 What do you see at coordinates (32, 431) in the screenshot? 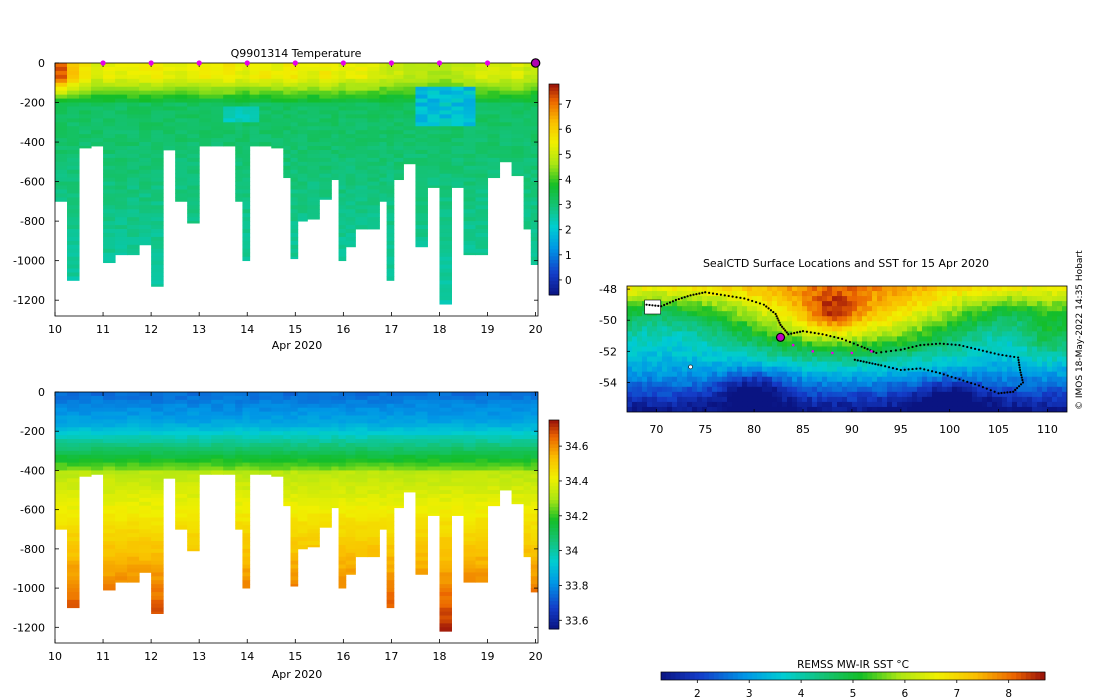
I see `y-tick-label: -200` at bounding box center [32, 431].